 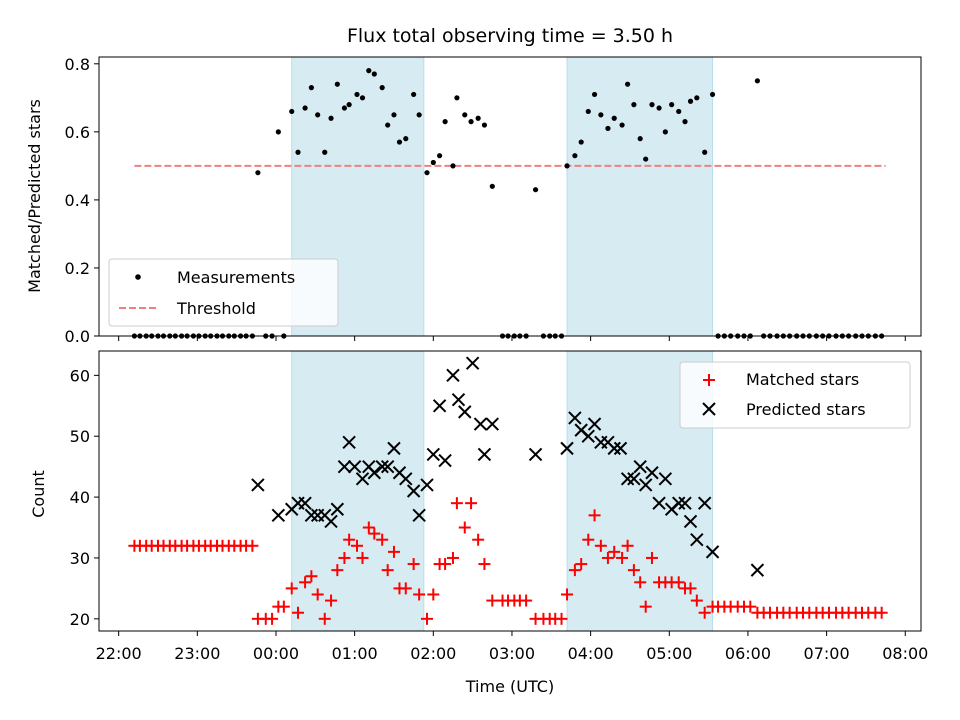 I want to click on y-tick-label: 30, so click(x=80, y=558).